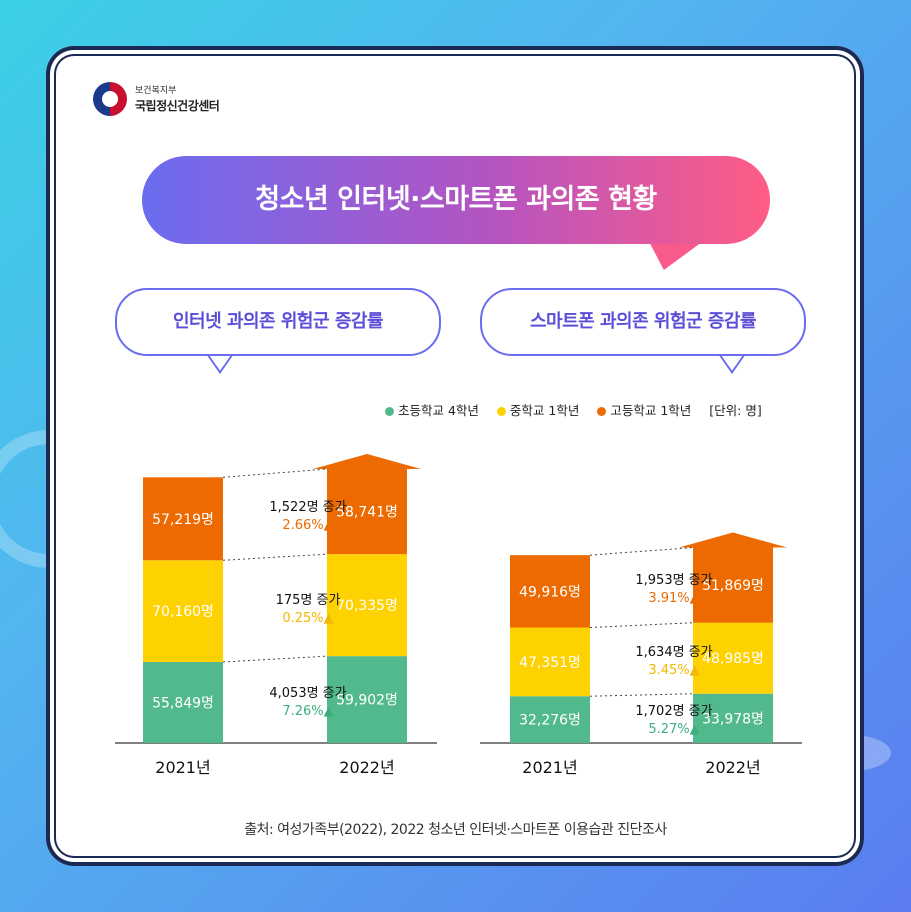 Image resolution: width=911 pixels, height=912 pixels. I want to click on legend-dot-middle, so click(501, 411).